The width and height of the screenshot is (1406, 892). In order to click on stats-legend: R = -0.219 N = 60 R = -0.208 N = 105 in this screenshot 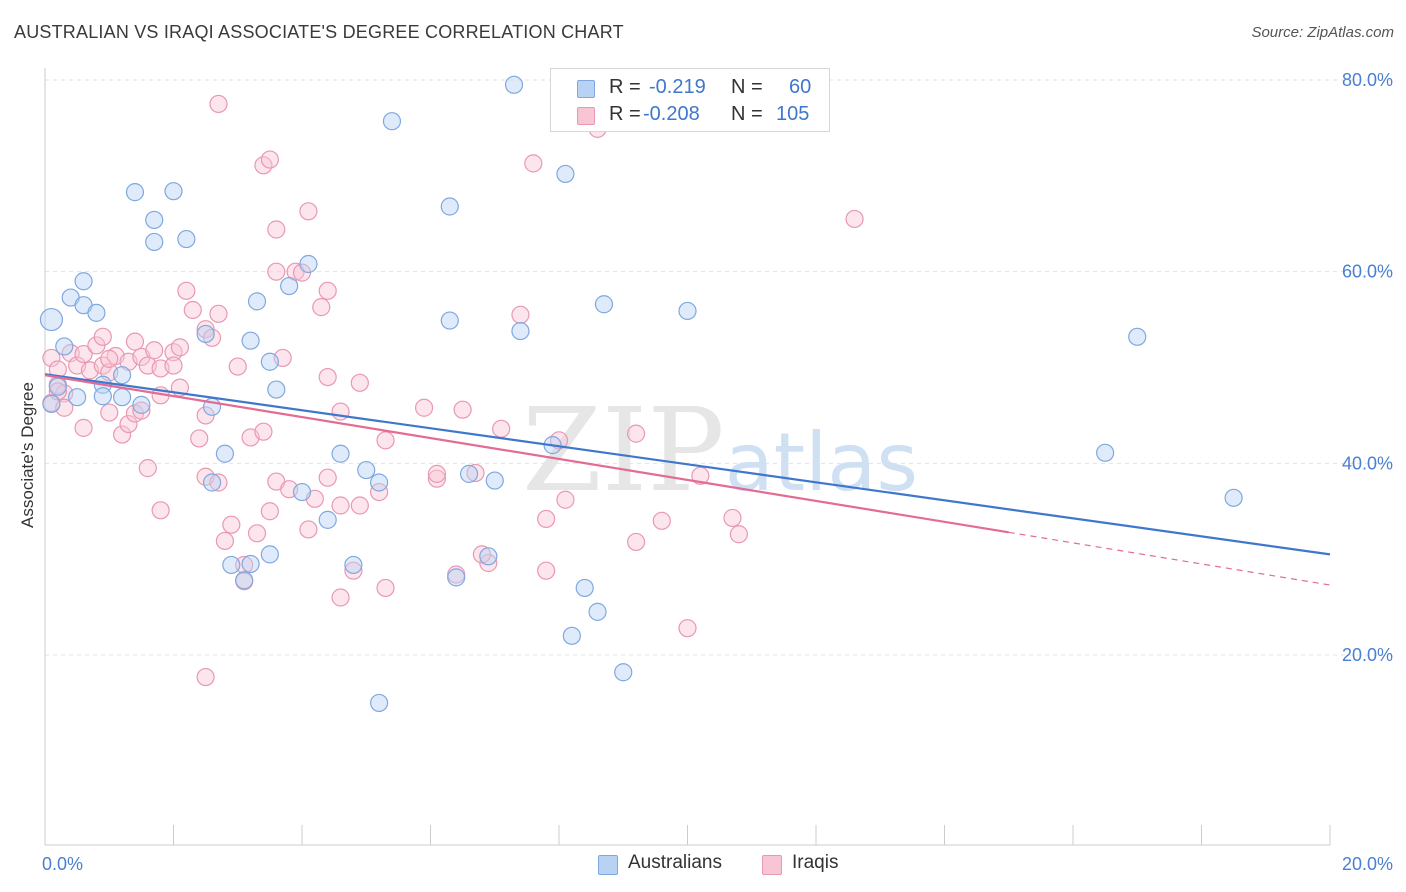, I will do `click(690, 100)`.